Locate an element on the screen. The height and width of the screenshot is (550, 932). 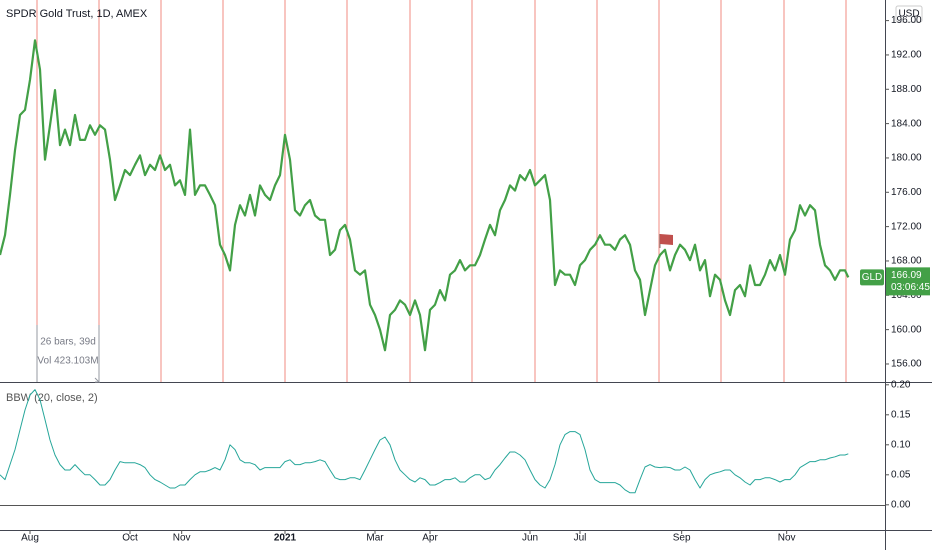
x-tick-label: 2021 is located at coordinates (285, 538).